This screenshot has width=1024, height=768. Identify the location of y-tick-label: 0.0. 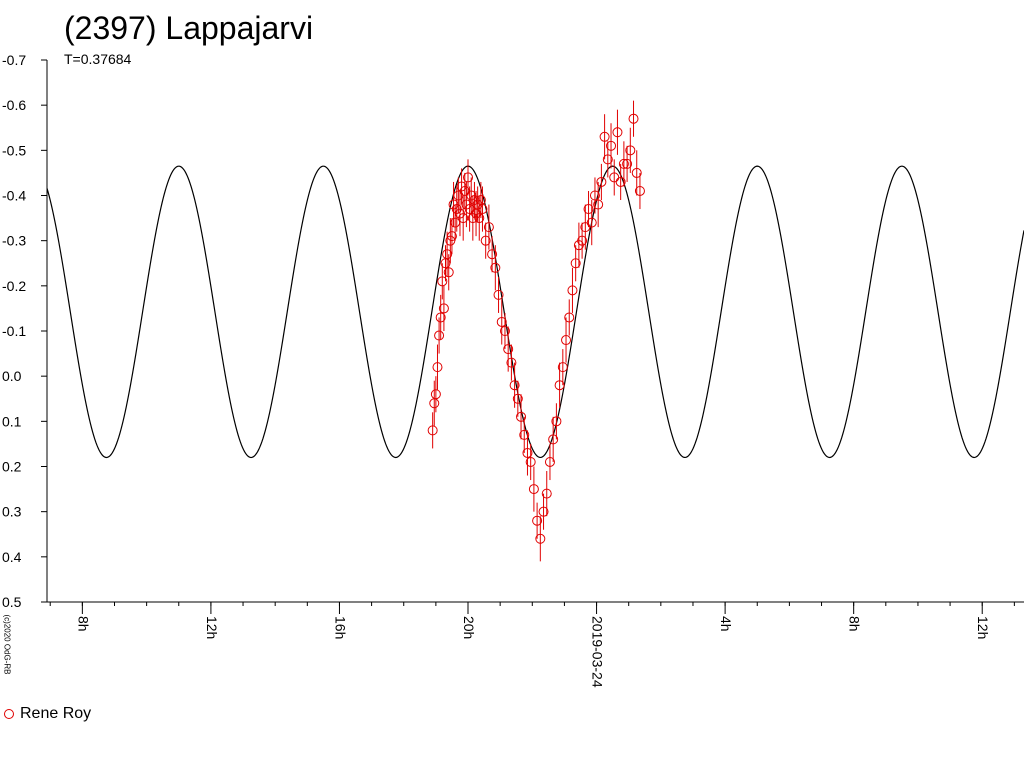
(12, 376).